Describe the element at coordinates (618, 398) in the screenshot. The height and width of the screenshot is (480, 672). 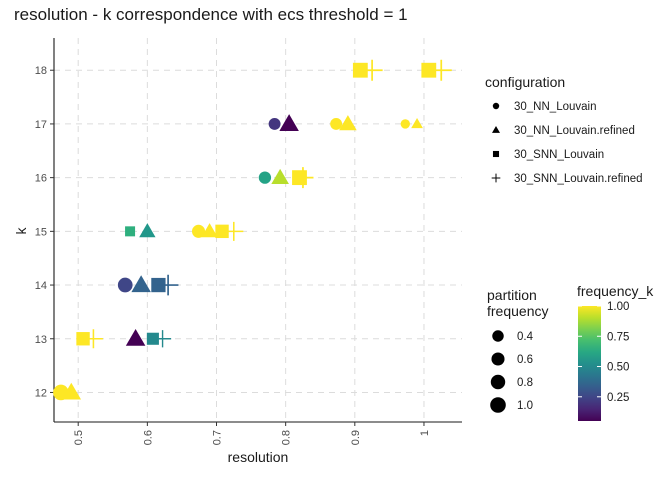
I see `legend-color-label: 0.25` at that location.